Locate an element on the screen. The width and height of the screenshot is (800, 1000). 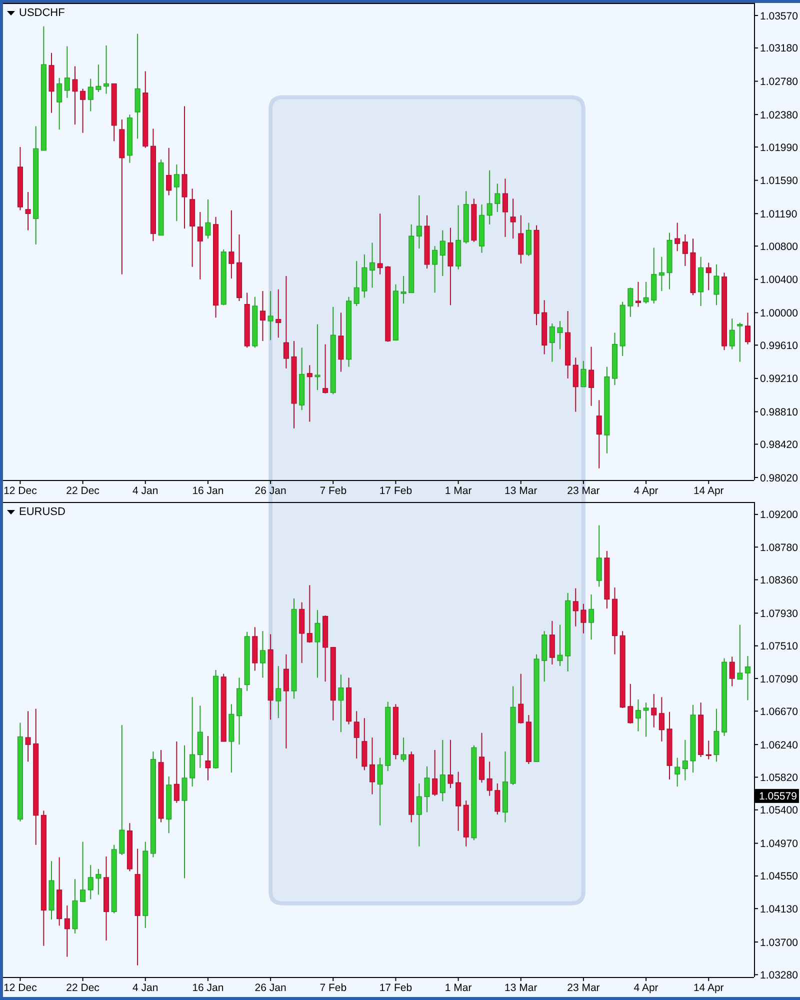
y-tick-label: 1.00800 is located at coordinates (779, 246).